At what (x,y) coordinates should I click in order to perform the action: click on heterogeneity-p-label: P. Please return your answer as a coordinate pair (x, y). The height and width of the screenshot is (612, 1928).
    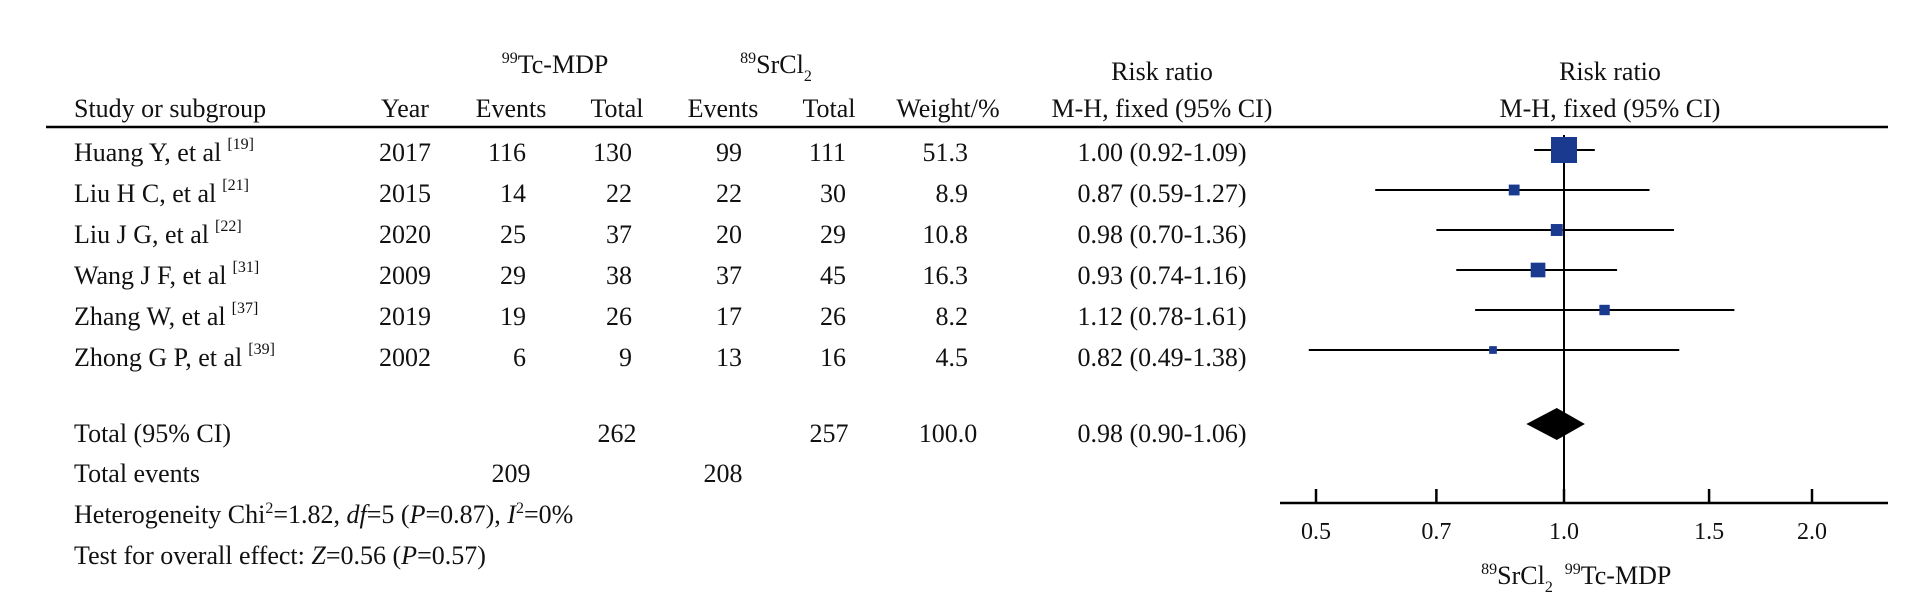
    Looking at the image, I should click on (417, 514).